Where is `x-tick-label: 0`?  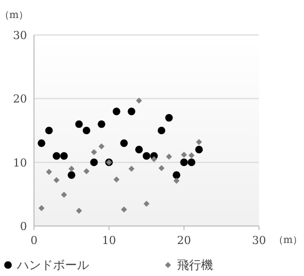
x-tick-label: 0 is located at coordinates (34, 240).